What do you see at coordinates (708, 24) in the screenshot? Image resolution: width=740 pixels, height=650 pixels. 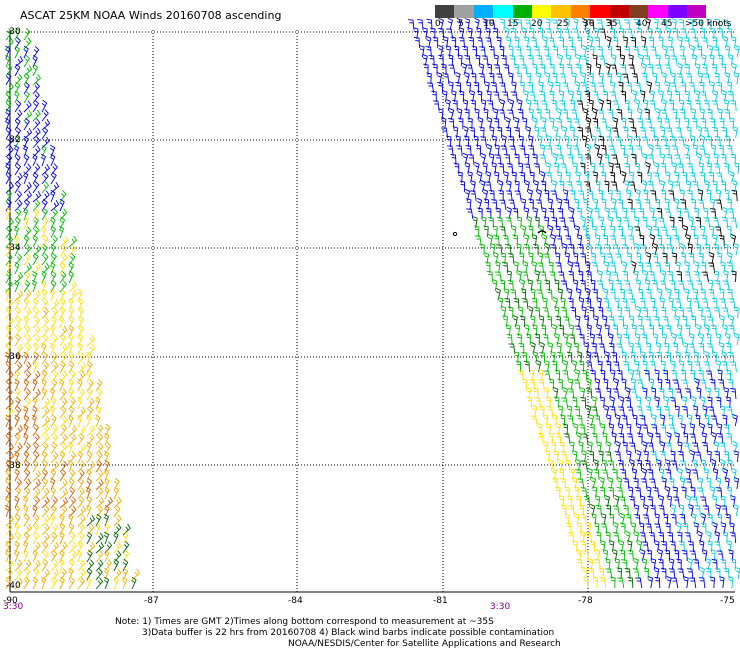 I see `legend-tick-label: >50 knots` at bounding box center [708, 24].